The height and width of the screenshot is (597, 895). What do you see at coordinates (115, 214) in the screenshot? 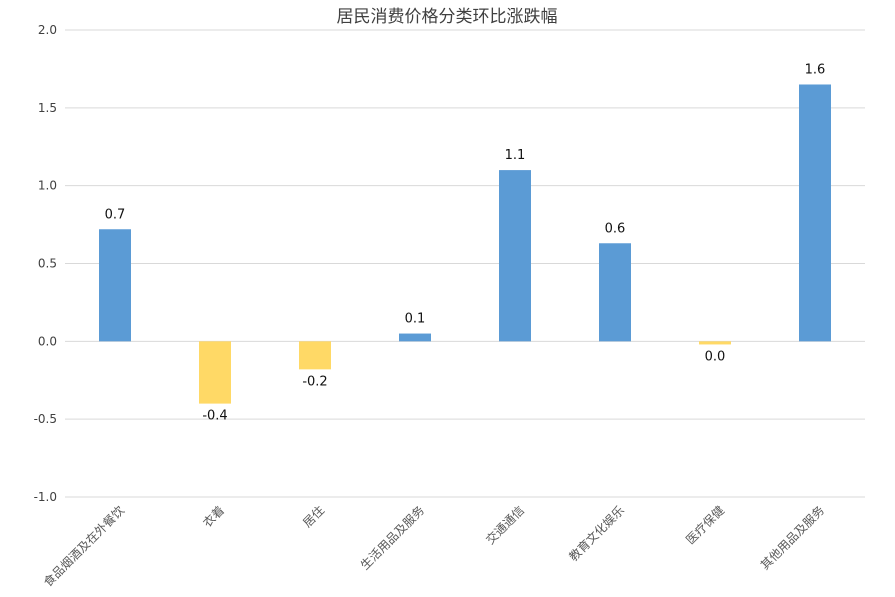
I see `data-label: 0.7` at bounding box center [115, 214].